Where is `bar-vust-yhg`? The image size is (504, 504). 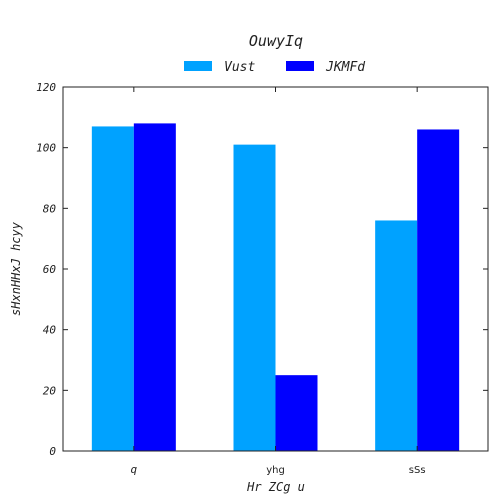
bar-vust-yhg is located at coordinates (254, 297).